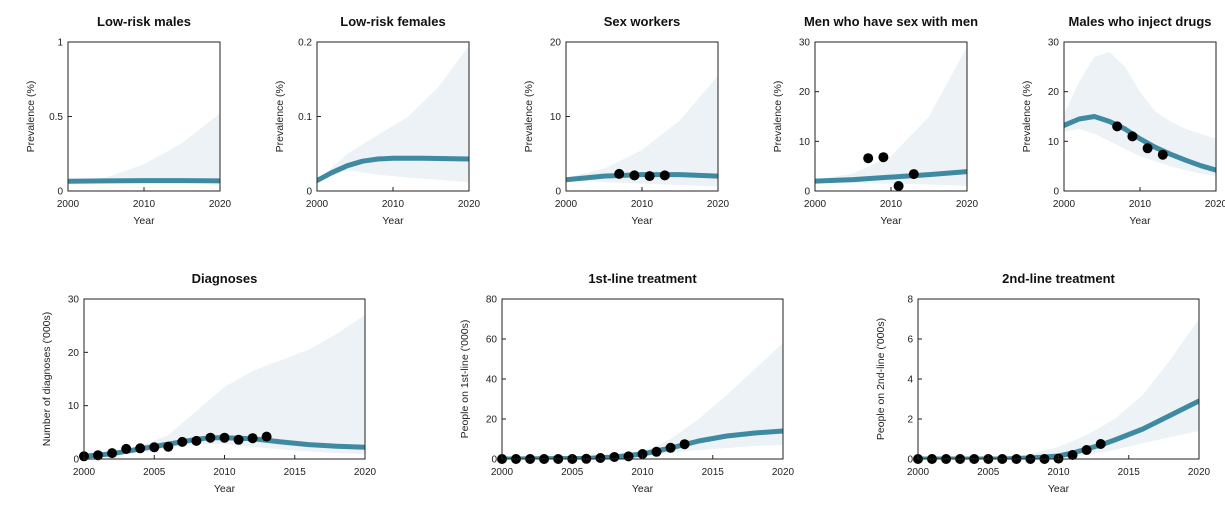  Describe the element at coordinates (1139, 21) in the screenshot. I see `chart-title: Males who inject drugs` at that location.